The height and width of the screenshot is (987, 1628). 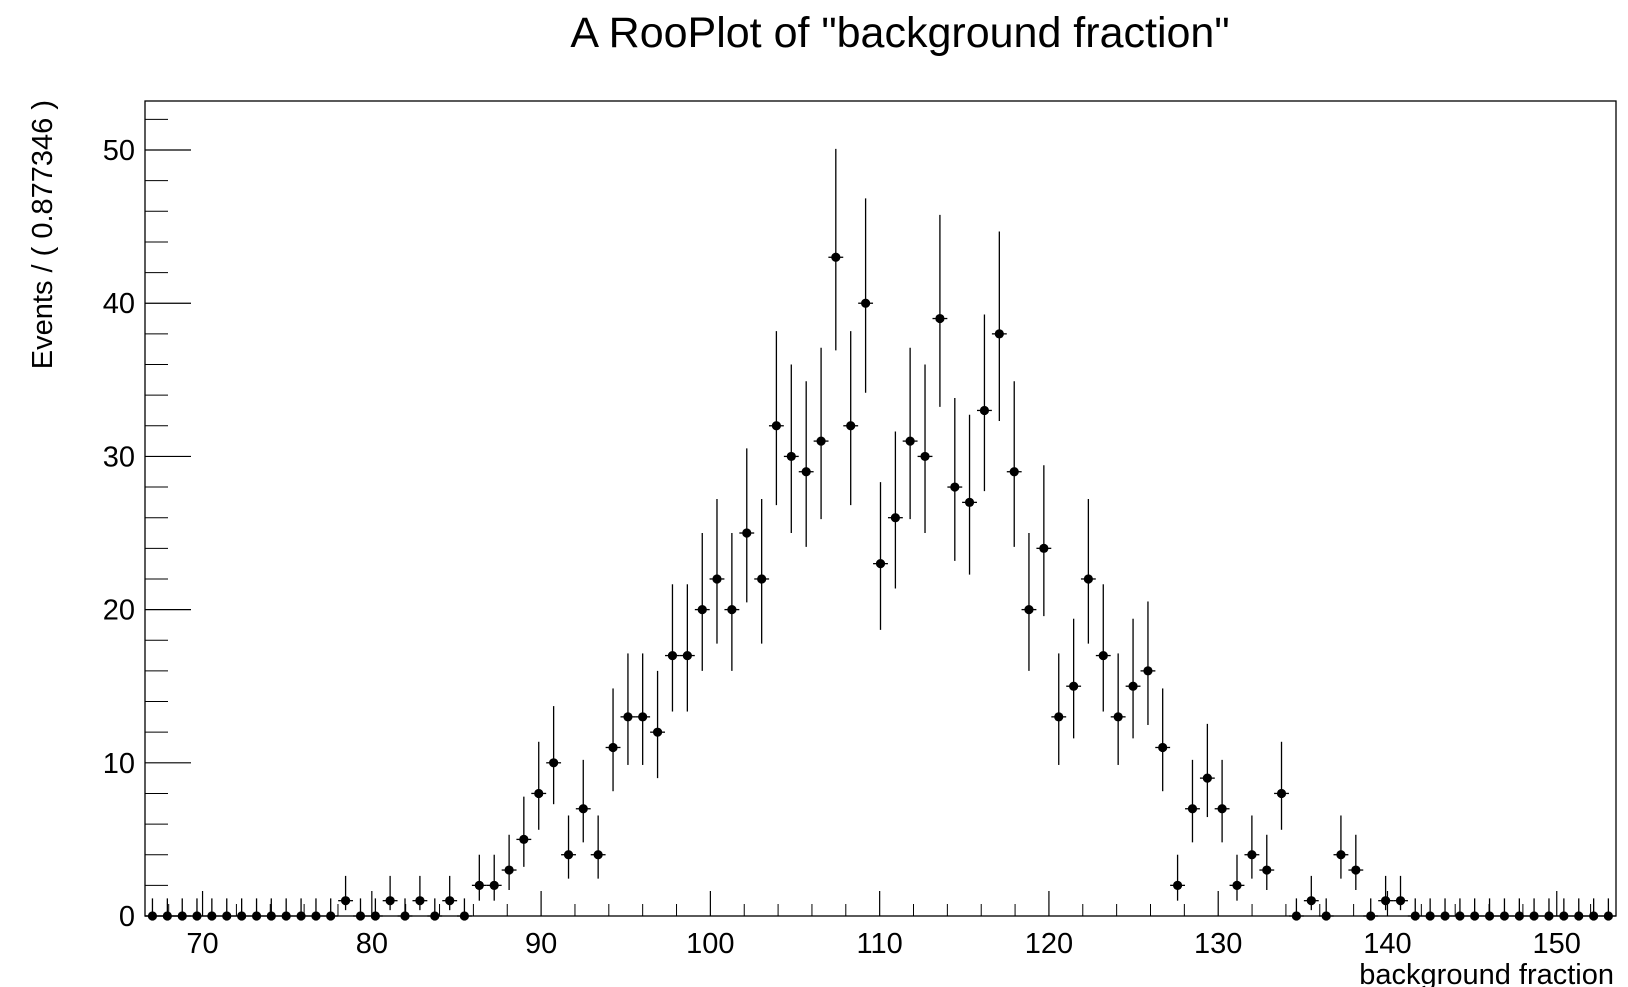 What do you see at coordinates (880, 944) in the screenshot?
I see `x-tick-label: 110` at bounding box center [880, 944].